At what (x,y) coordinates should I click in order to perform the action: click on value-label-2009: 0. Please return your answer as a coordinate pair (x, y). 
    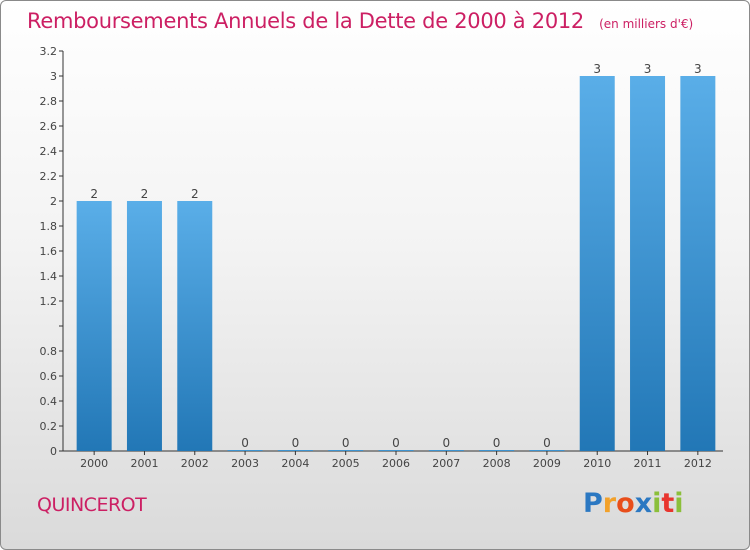
    Looking at the image, I should click on (547, 443).